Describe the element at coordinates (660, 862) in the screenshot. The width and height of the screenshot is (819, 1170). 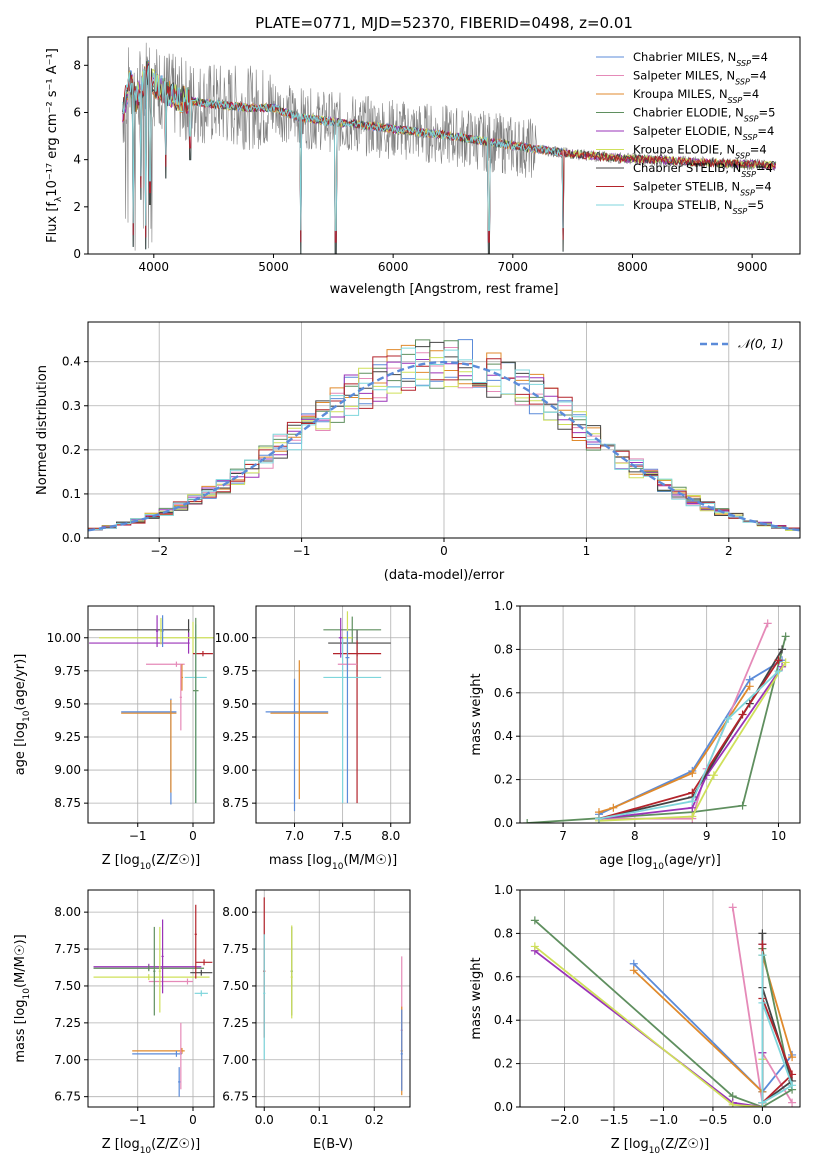
I see `x-axis-label: age [log10(age/yr)]` at that location.